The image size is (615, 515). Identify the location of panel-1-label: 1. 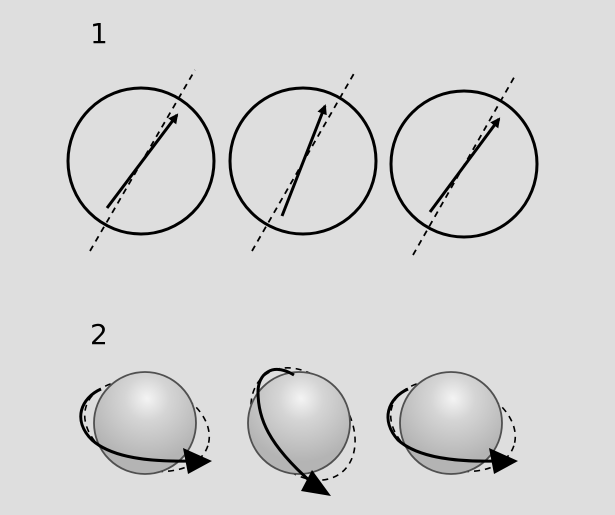
(99, 33).